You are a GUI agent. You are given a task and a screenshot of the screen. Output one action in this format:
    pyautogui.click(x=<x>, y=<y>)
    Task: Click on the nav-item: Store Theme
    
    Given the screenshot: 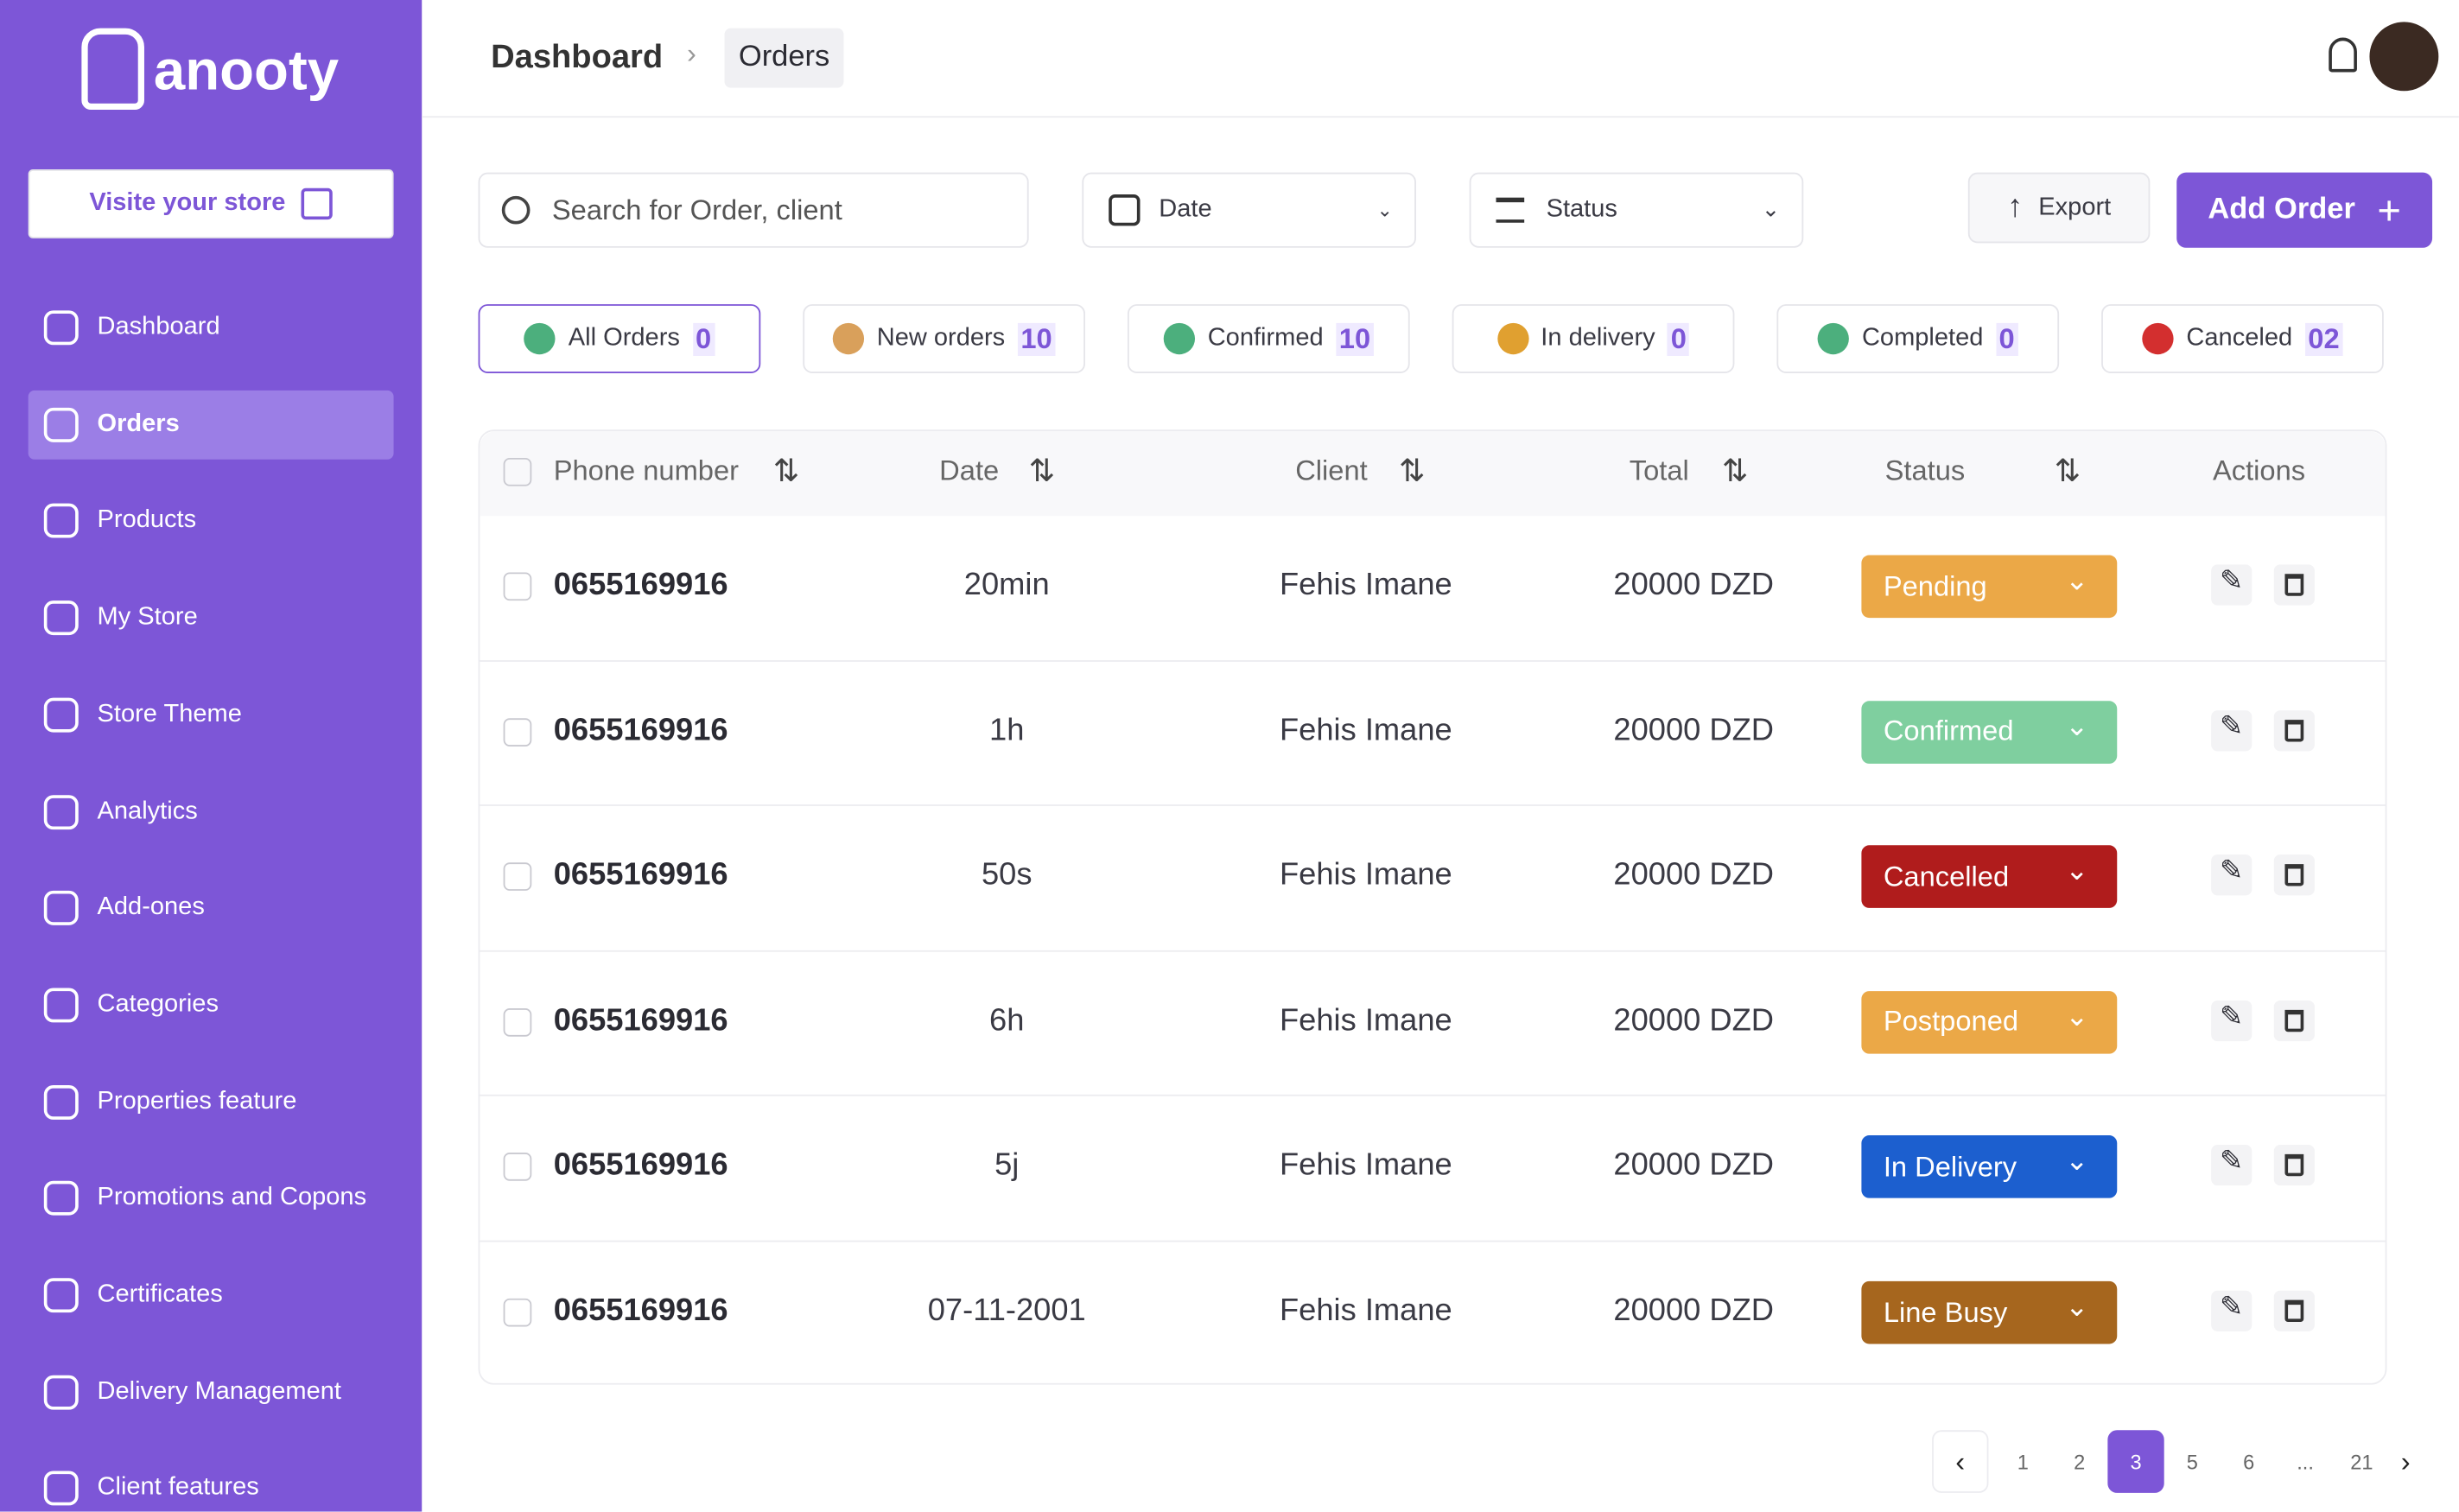 What is the action you would take?
    pyautogui.click(x=211, y=714)
    